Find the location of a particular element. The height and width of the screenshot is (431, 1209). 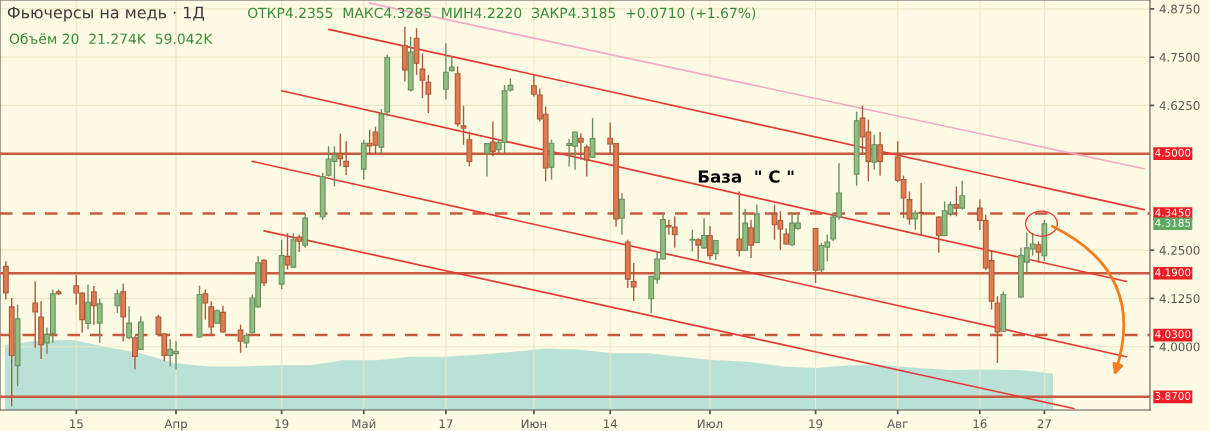

x-tick-label: Июл is located at coordinates (710, 424).